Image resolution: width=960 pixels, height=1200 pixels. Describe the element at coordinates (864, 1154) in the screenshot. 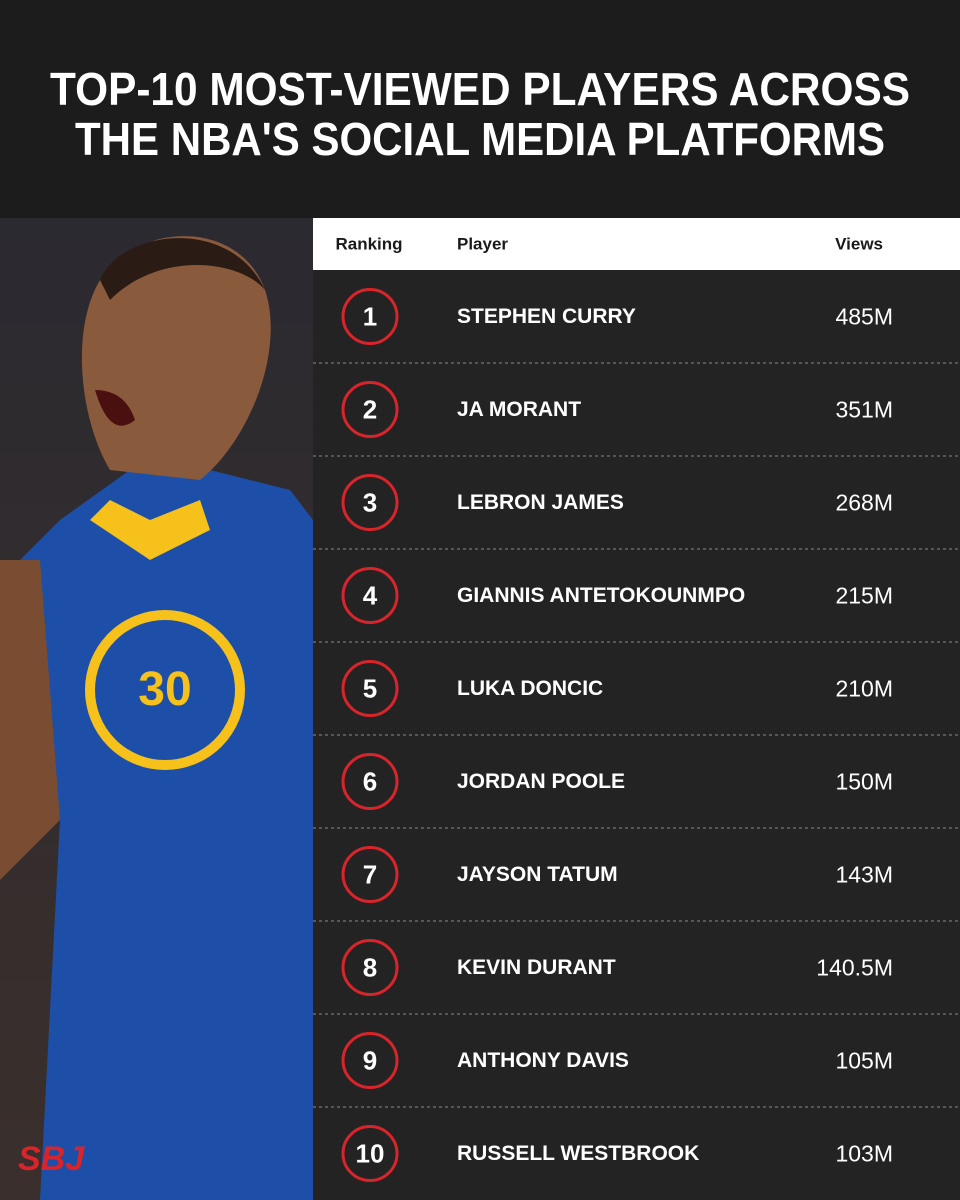

I see `views: 103M` at that location.